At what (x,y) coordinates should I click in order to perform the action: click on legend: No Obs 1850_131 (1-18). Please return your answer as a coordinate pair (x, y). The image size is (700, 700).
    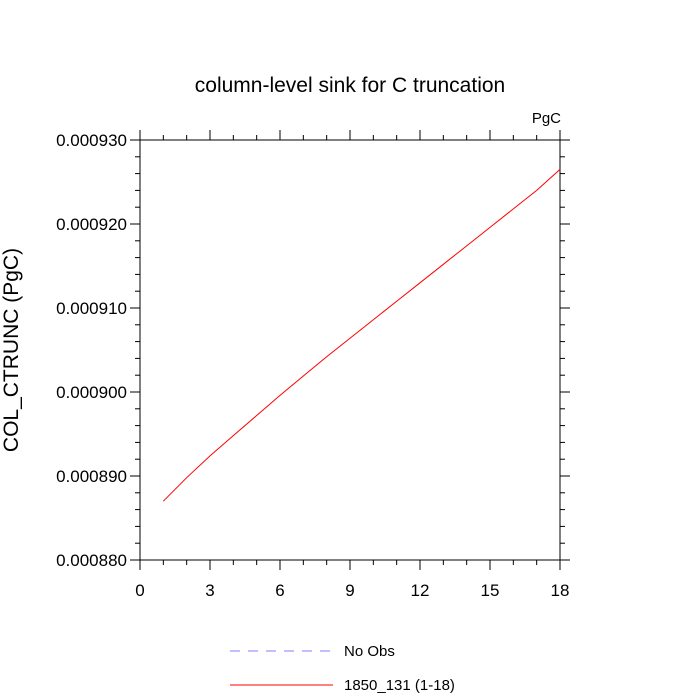
    Looking at the image, I should click on (342, 668).